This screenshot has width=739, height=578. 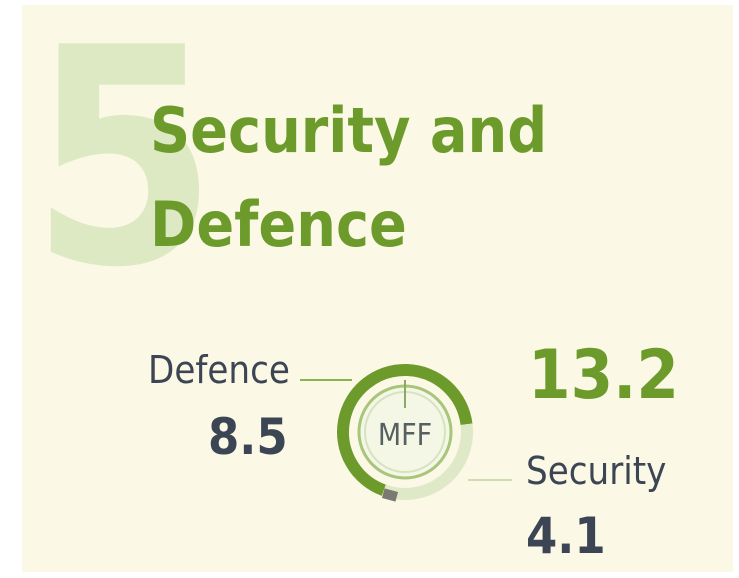 I want to click on title-line: Security and, so click(x=348, y=130).